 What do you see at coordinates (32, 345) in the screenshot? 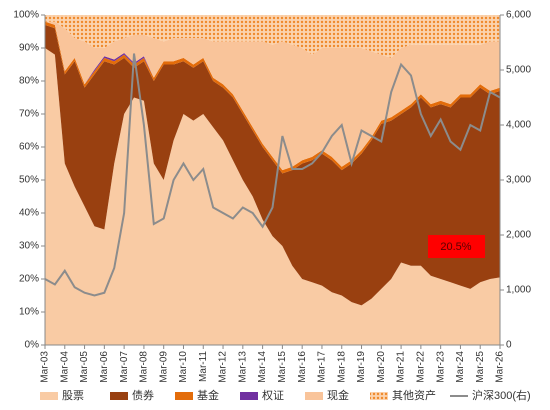
I see `y-tick-label: 0%` at bounding box center [32, 345].